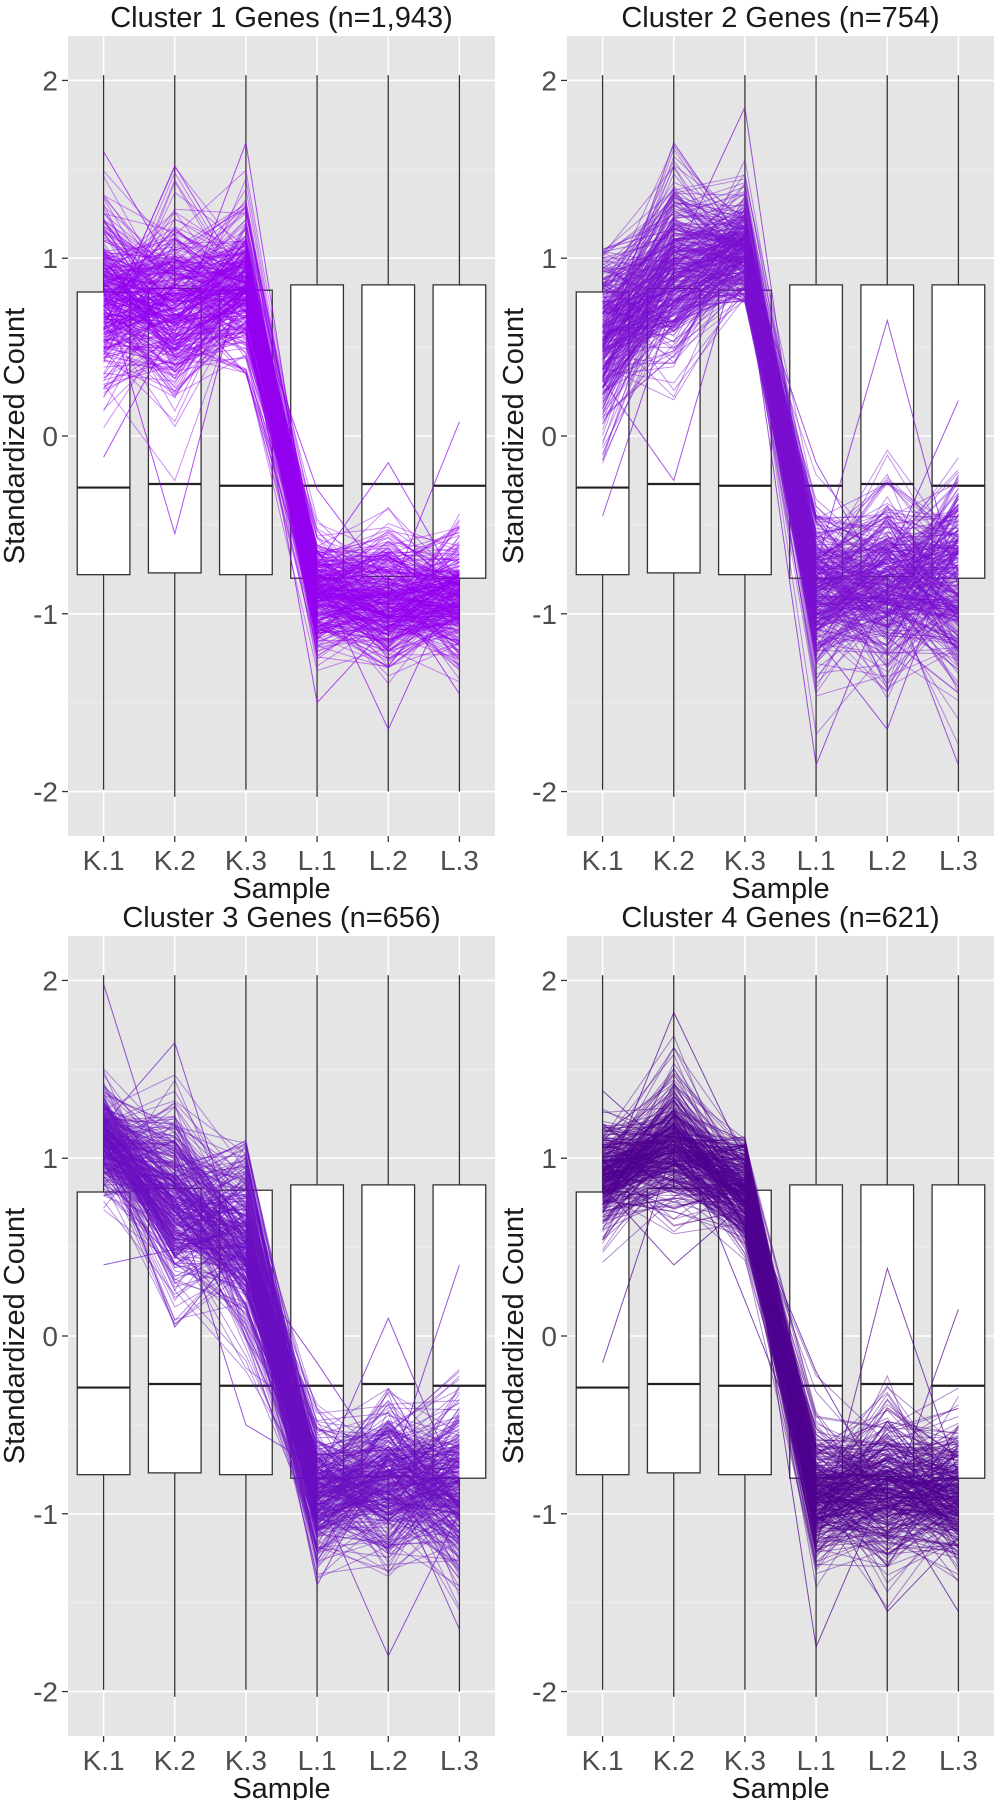 Image resolution: width=1000 pixels, height=1805 pixels. What do you see at coordinates (514, 436) in the screenshot?
I see `y-axis-label: Standardized Count` at bounding box center [514, 436].